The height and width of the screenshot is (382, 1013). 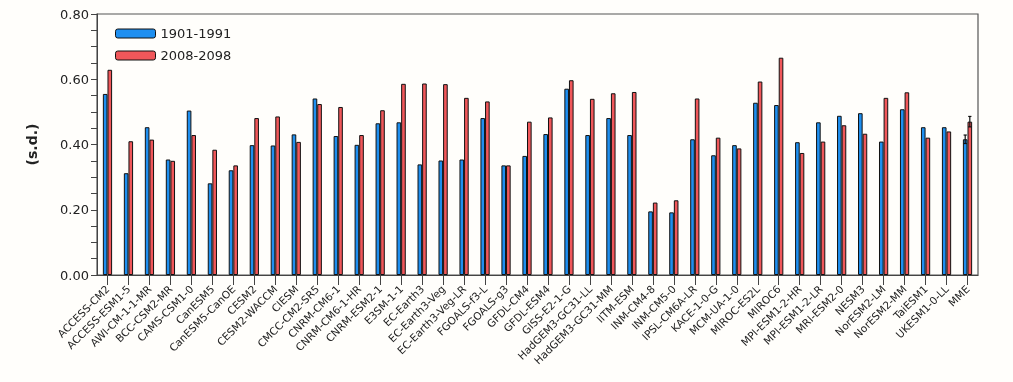 I want to click on y-tick-label: 0.40, so click(x=74, y=144).